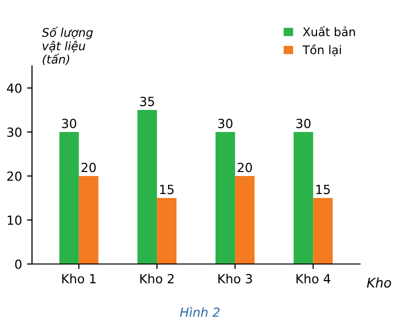 The width and height of the screenshot is (400, 330). I want to click on x-axis-title: Kho, so click(379, 282).